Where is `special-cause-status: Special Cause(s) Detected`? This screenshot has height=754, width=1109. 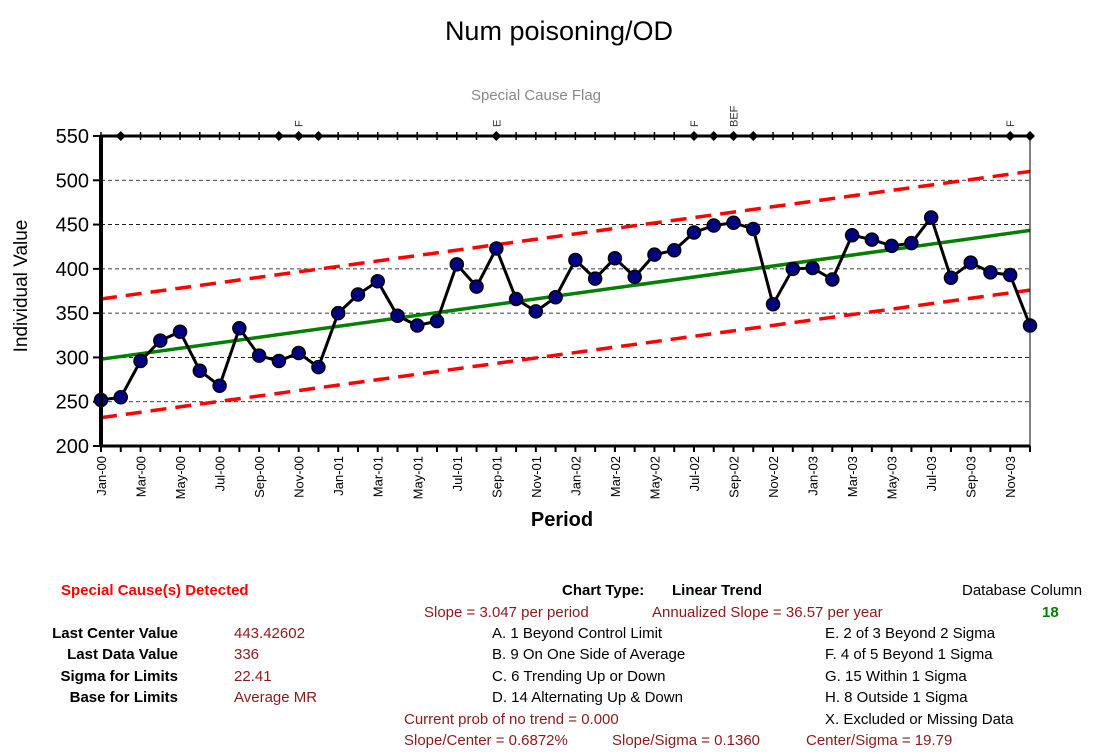
special-cause-status: Special Cause(s) Detected is located at coordinates (155, 590).